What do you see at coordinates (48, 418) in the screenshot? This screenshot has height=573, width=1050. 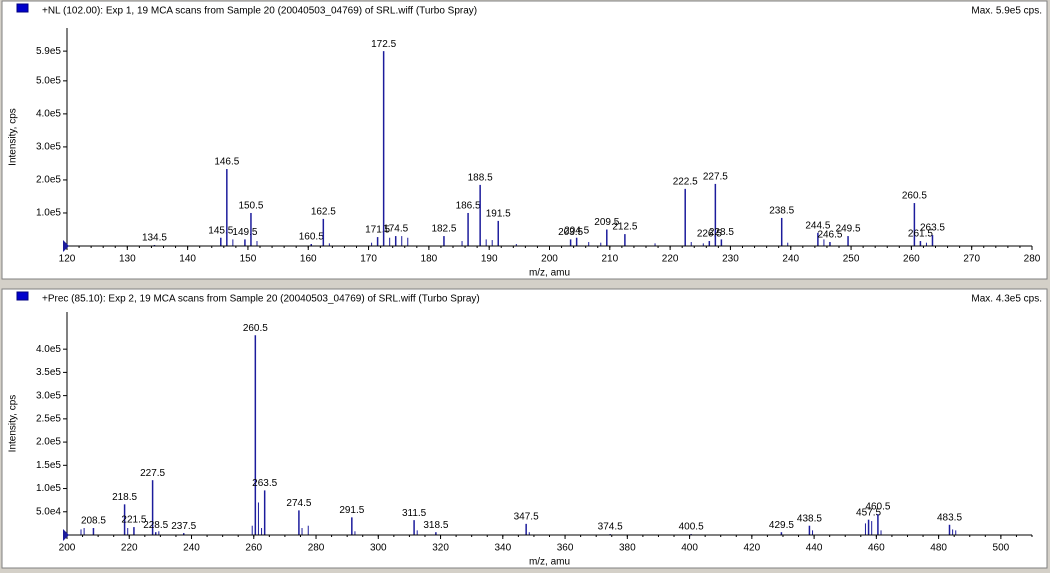 I see `y-tick-label: 2.5e5` at bounding box center [48, 418].